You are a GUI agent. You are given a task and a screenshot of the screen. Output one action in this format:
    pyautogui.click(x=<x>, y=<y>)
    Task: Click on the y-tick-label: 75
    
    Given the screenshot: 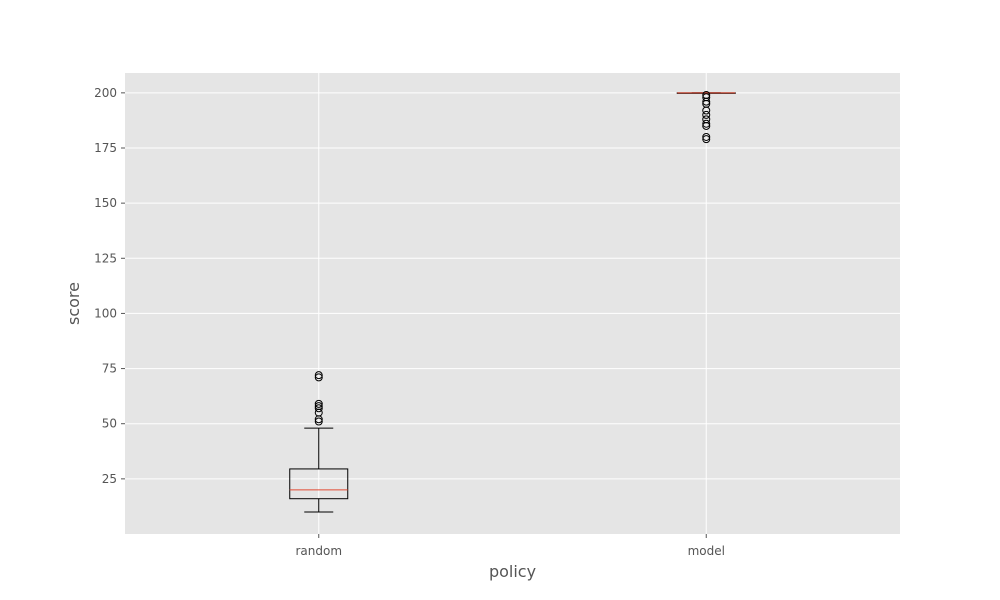 What is the action you would take?
    pyautogui.click(x=109, y=369)
    